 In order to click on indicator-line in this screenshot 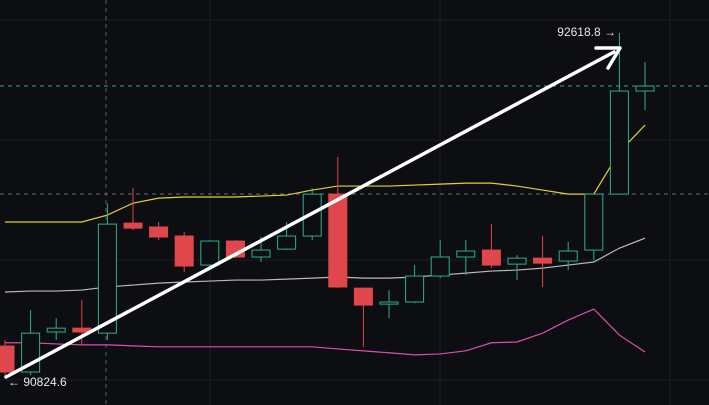, I will do `click(325, 332)`.